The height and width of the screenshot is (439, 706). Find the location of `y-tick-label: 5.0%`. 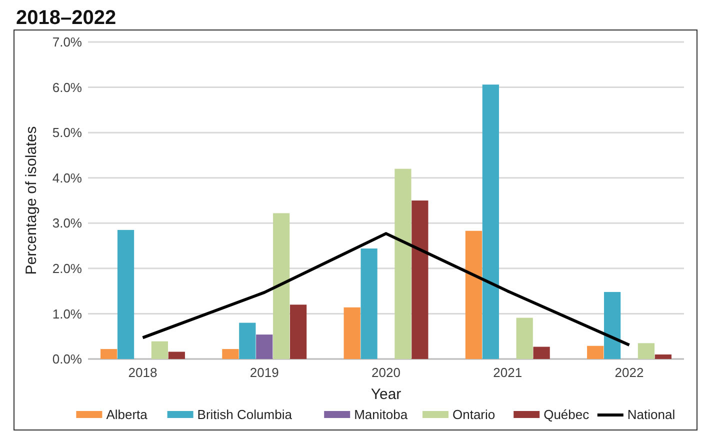

y-tick-label: 5.0% is located at coordinates (67, 132).